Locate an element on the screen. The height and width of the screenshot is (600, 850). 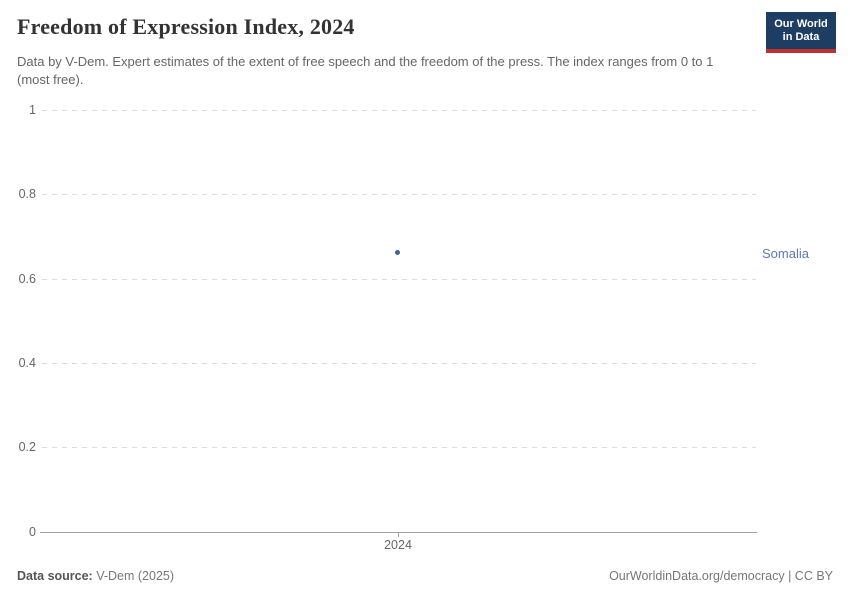
entity-label-somalia: Somalia is located at coordinates (785, 253).